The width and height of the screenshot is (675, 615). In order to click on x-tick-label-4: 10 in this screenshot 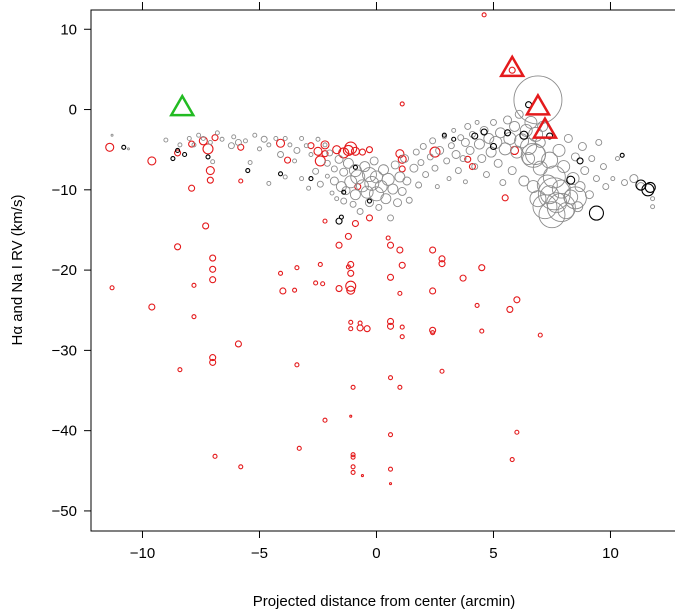, I will do `click(610, 553)`.